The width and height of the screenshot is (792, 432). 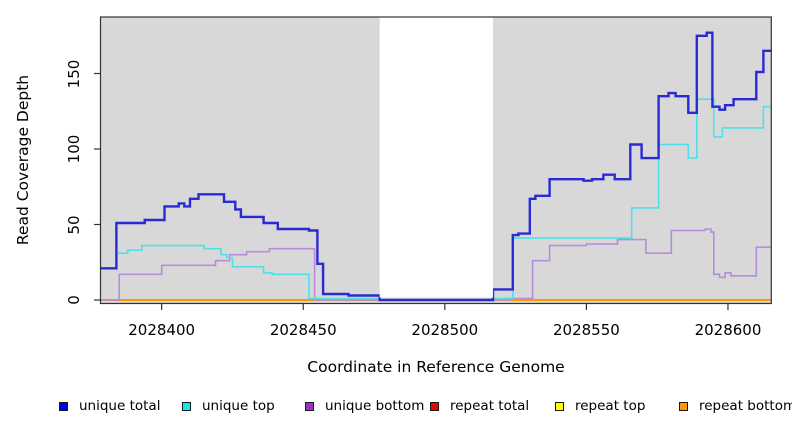 What do you see at coordinates (74, 224) in the screenshot?
I see `y-tick-label: 50` at bounding box center [74, 224].